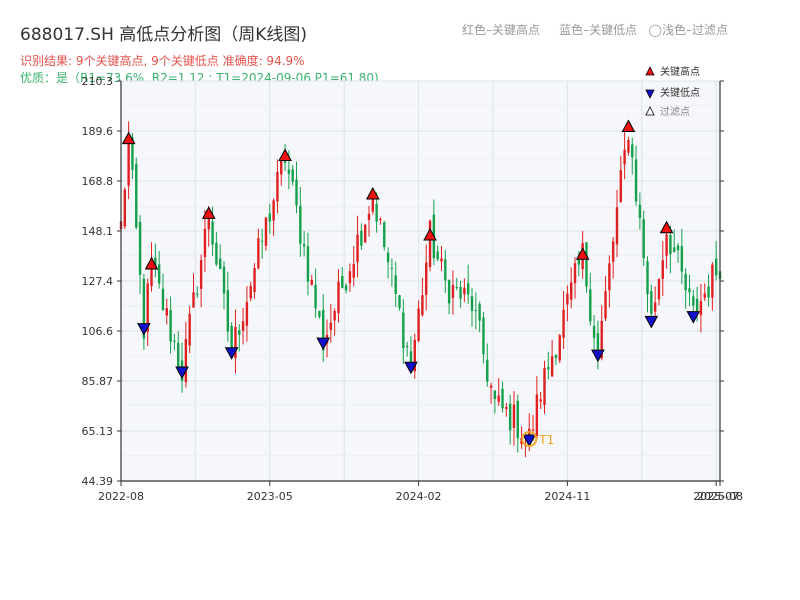 This screenshot has width=800, height=600. What do you see at coordinates (567, 496) in the screenshot?
I see `x-tick-label: 2024-11` at bounding box center [567, 496].